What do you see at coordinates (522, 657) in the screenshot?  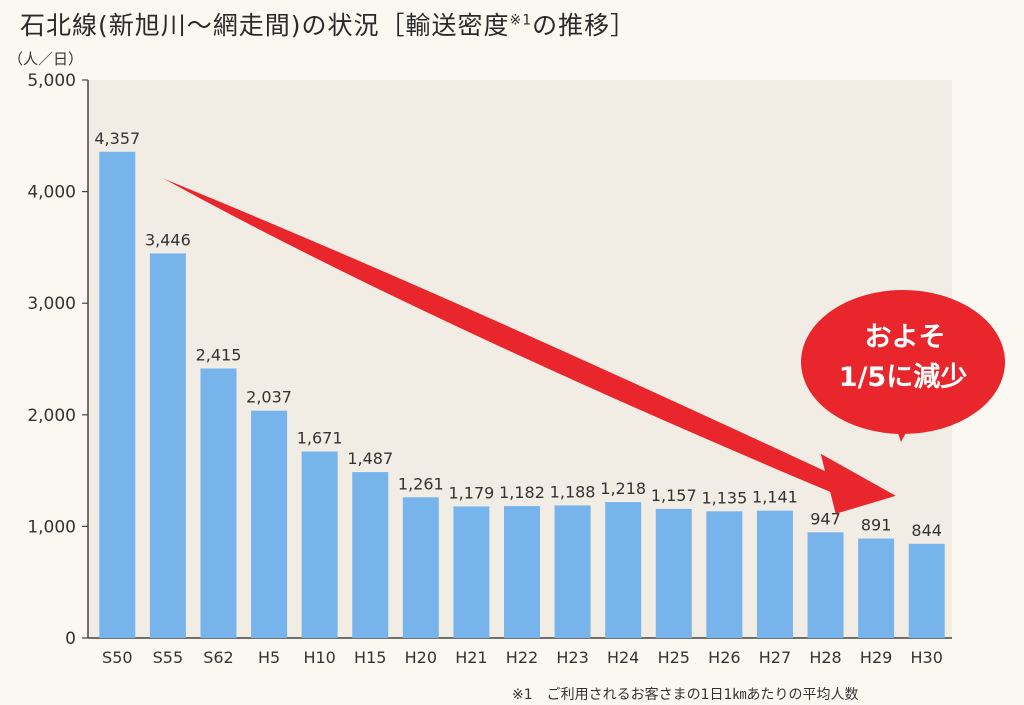 I see `x-tick-label: H22` at bounding box center [522, 657].